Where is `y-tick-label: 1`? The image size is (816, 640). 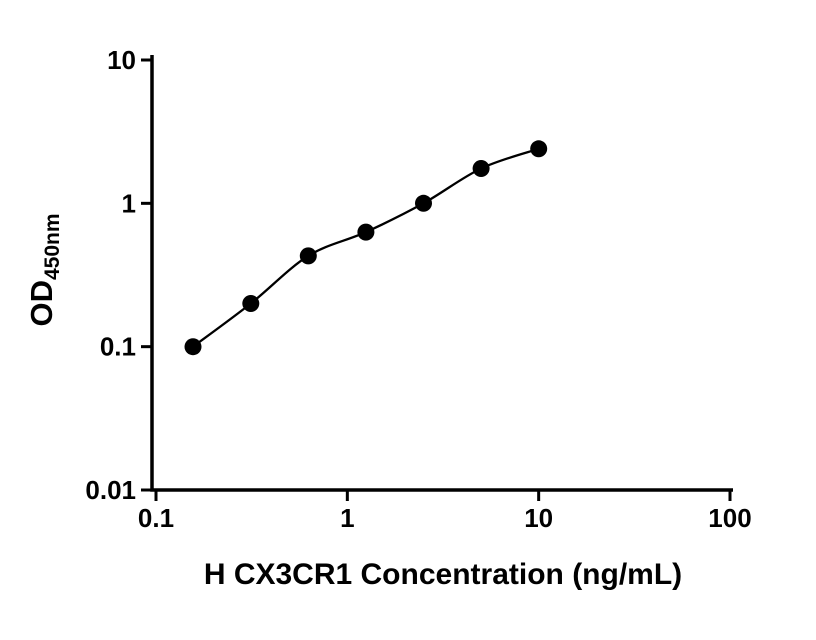 y-tick-label: 1 is located at coordinates (129, 203).